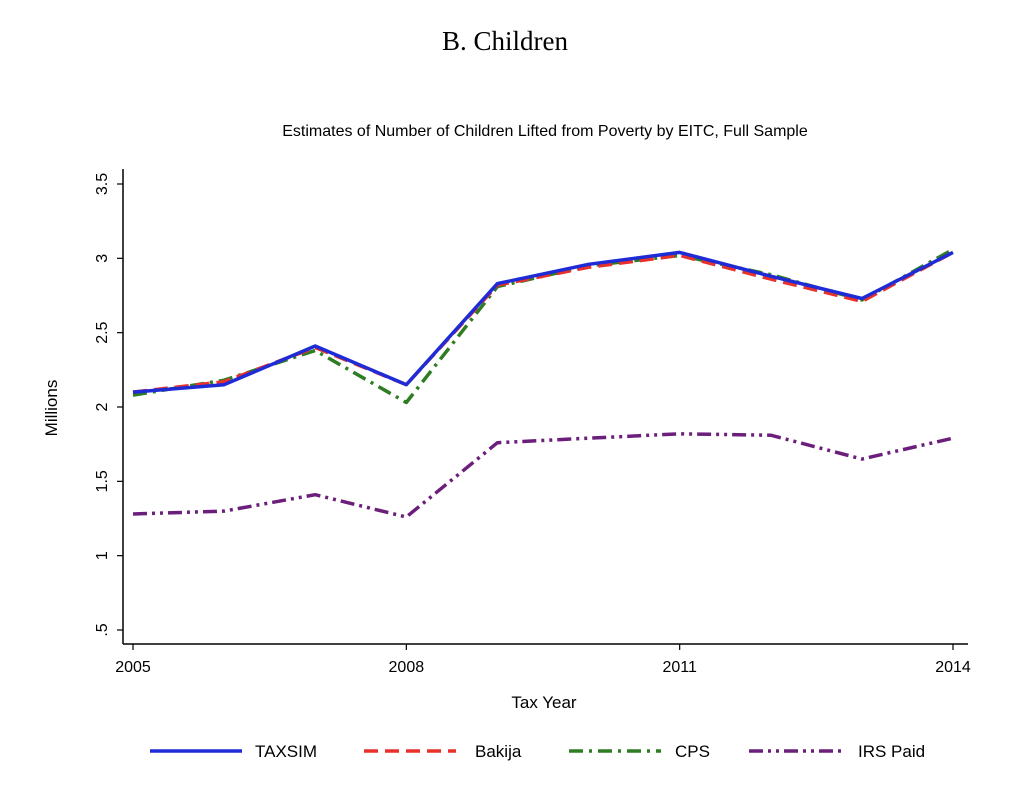 The image size is (1024, 796). Describe the element at coordinates (102, 555) in the screenshot. I see `y-tick-label: 1` at that location.